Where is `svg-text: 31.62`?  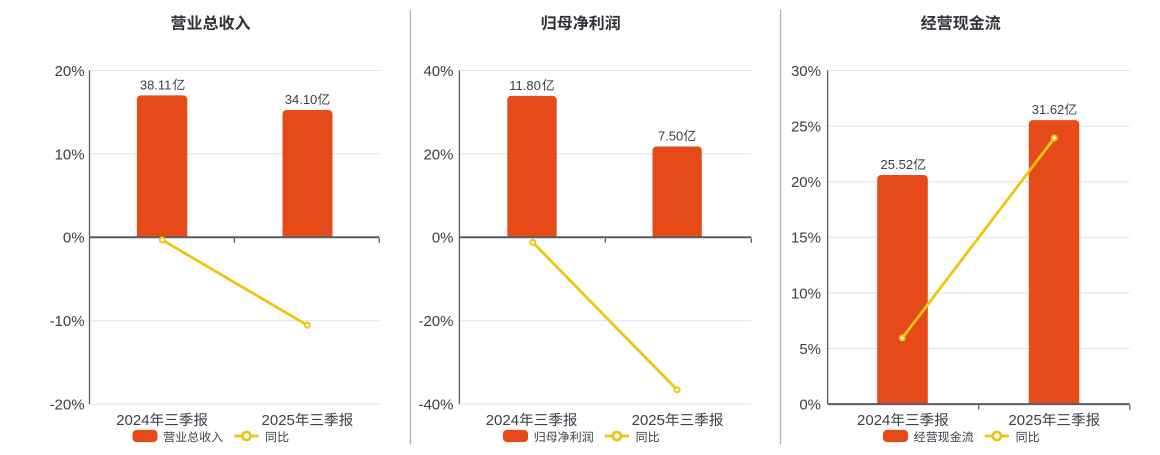
svg-text: 31.62 is located at coordinates (1048, 109).